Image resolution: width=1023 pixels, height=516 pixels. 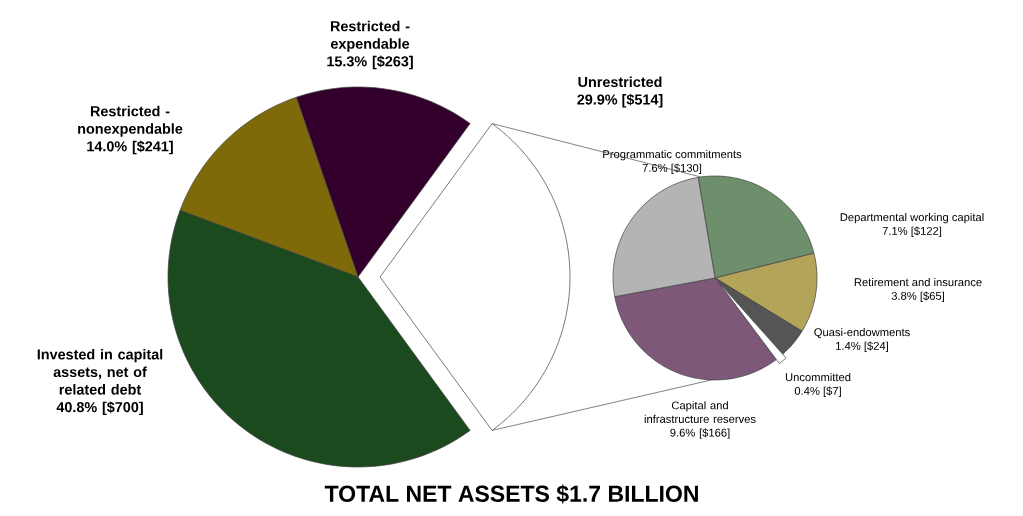 I want to click on data-label: 40.8% [$700], so click(x=99, y=408).